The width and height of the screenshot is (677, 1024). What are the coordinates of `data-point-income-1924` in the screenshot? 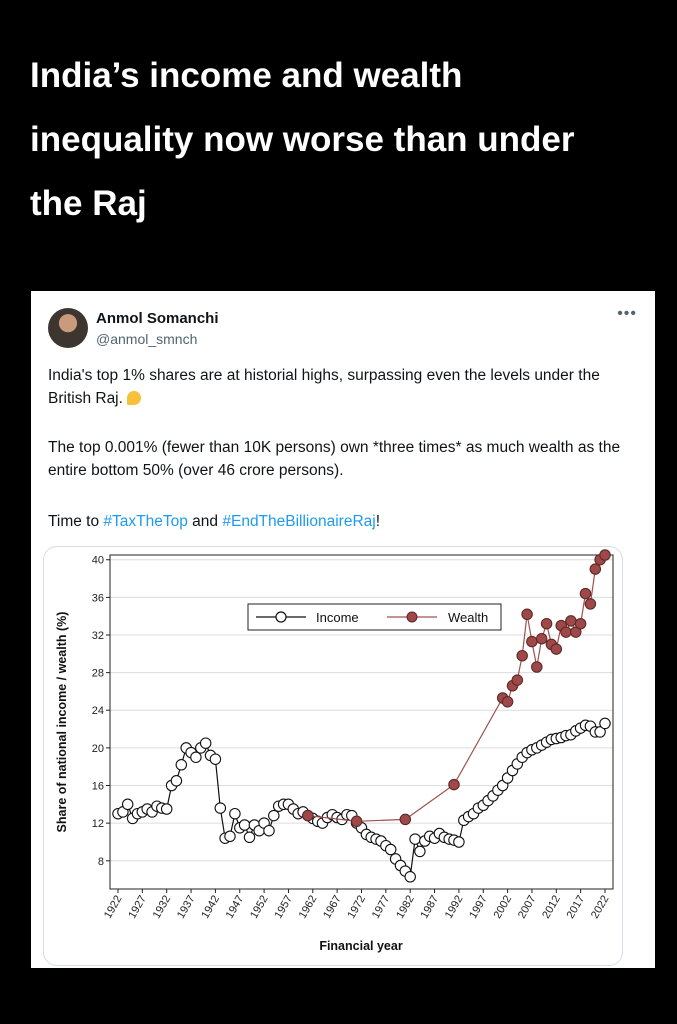 It's located at (127, 804).